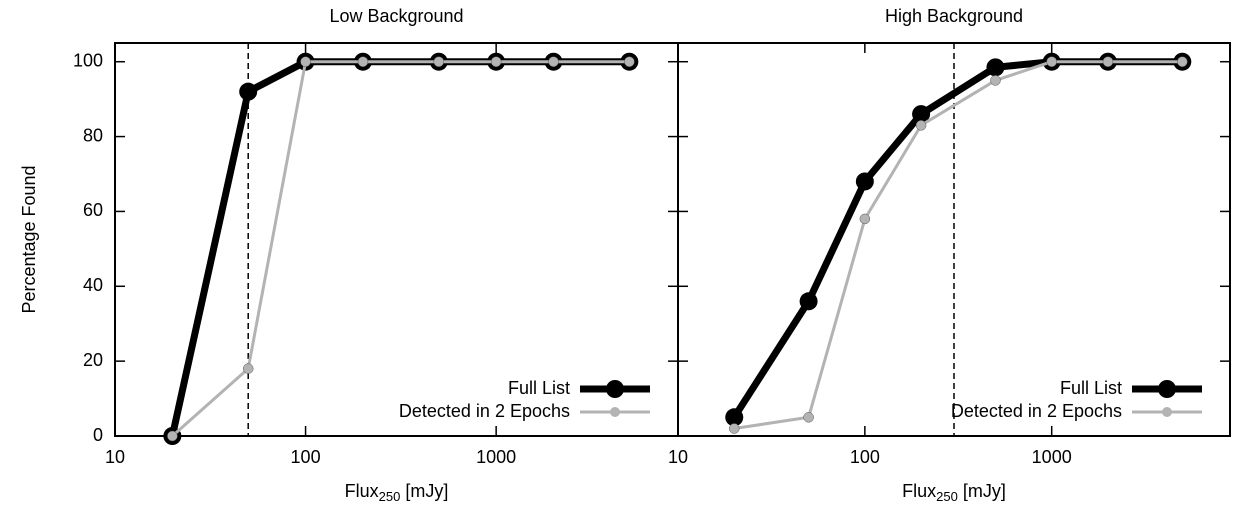  Describe the element at coordinates (93, 135) in the screenshot. I see `y-tick-label: 80` at that location.